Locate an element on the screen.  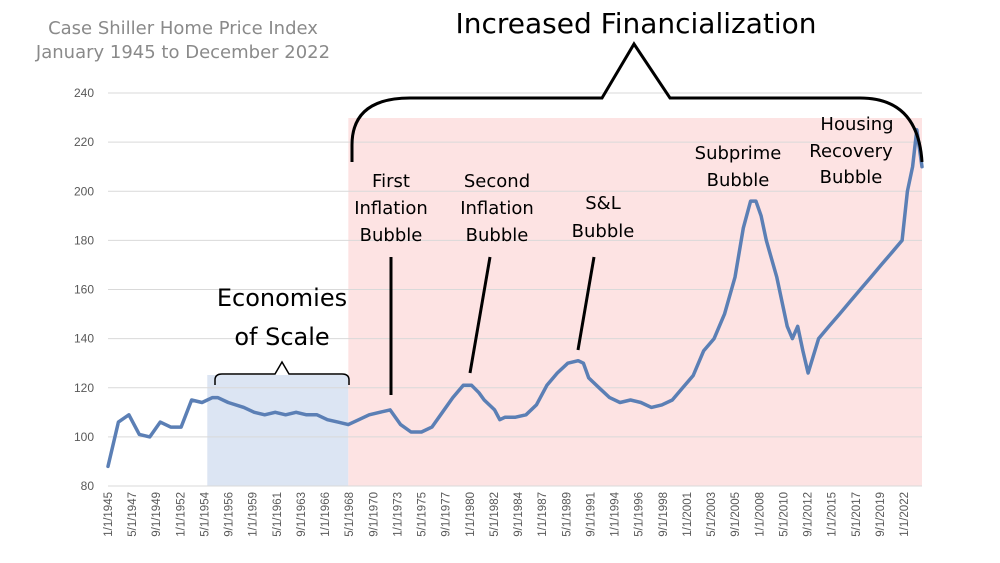
second-bubble-label-line-3: Bubble is located at coordinates (497, 235).